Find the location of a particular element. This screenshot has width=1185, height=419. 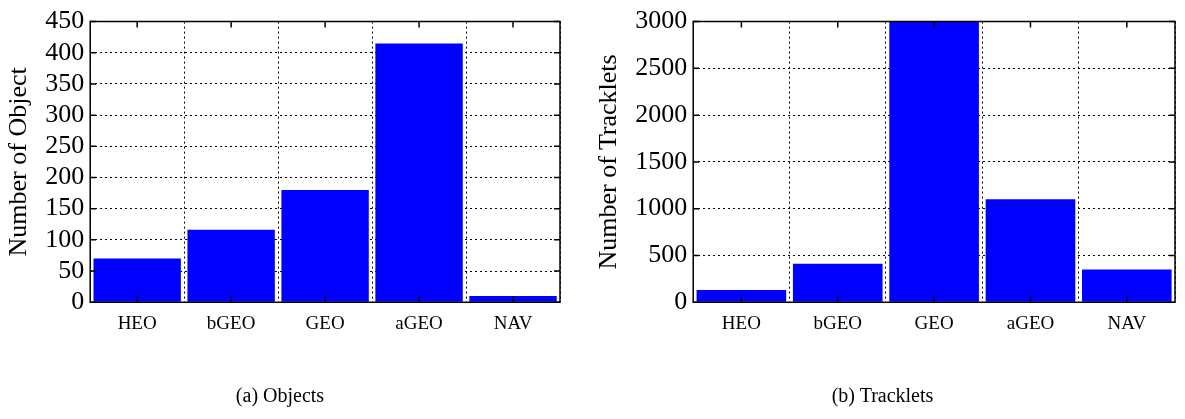

text: (a) Objects is located at coordinates (280, 396).